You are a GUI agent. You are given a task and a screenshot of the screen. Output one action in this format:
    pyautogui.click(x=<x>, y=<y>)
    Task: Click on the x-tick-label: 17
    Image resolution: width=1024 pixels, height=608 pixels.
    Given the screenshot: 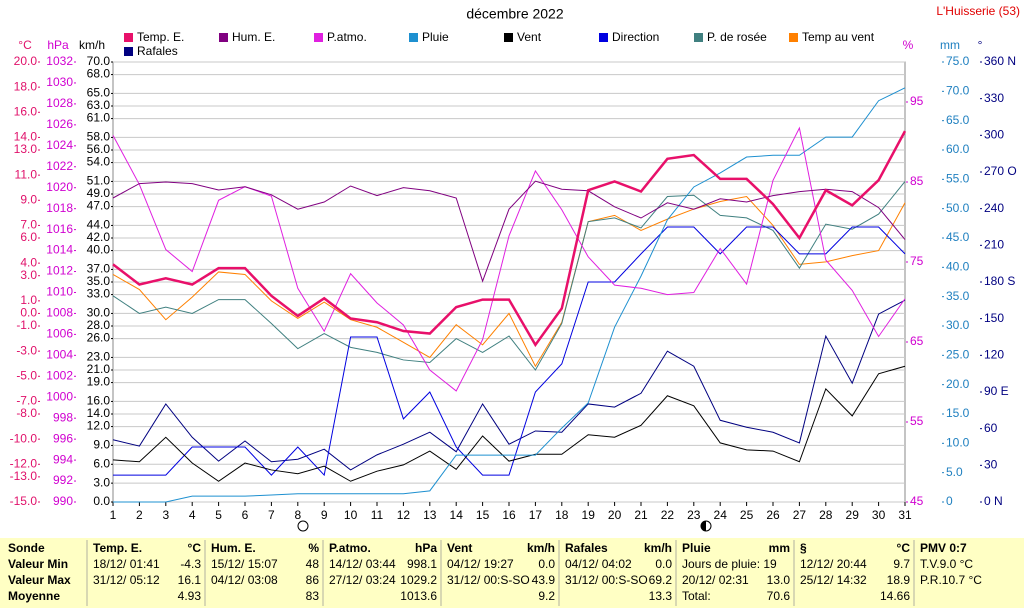 What is the action you would take?
    pyautogui.click(x=536, y=515)
    